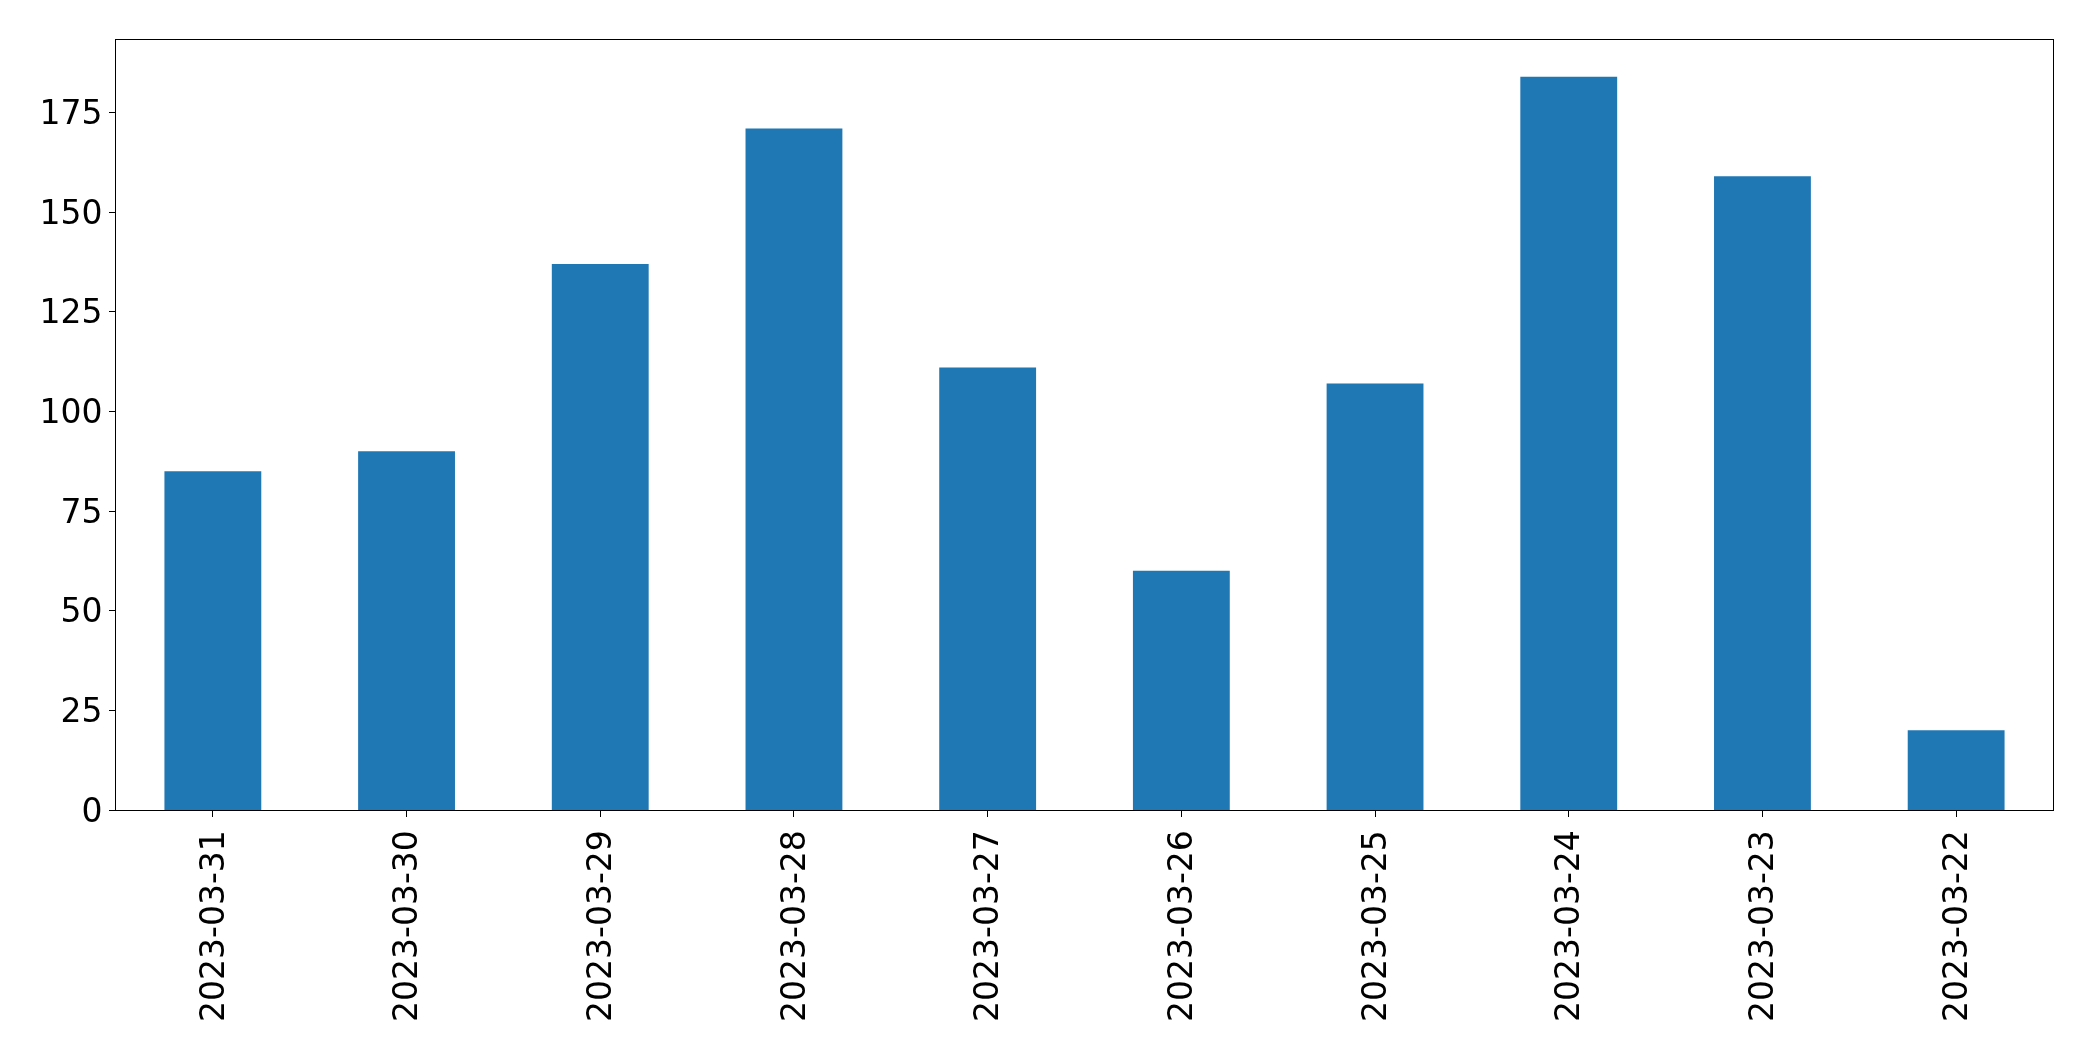 Image resolution: width=2093 pixels, height=1061 pixels. What do you see at coordinates (793, 926) in the screenshot?
I see `x-tick-label: 2023-03-28` at bounding box center [793, 926].